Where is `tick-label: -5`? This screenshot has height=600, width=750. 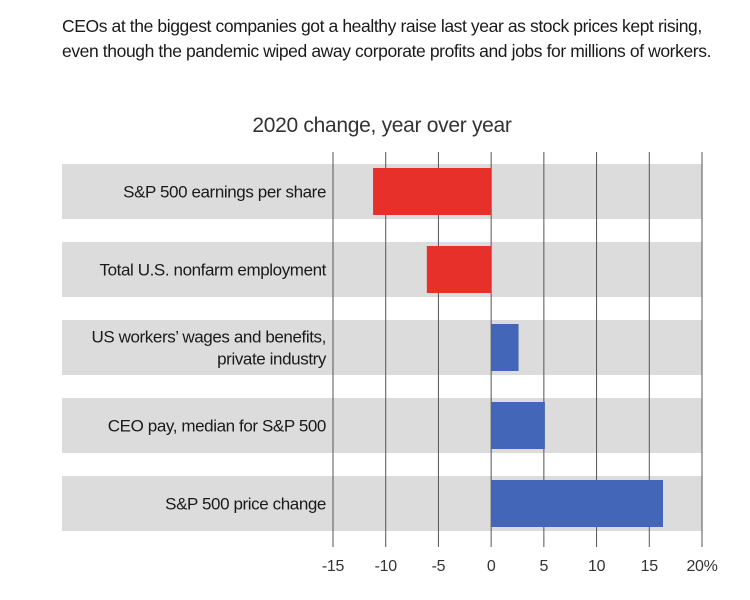 tick-label: -5 is located at coordinates (439, 566).